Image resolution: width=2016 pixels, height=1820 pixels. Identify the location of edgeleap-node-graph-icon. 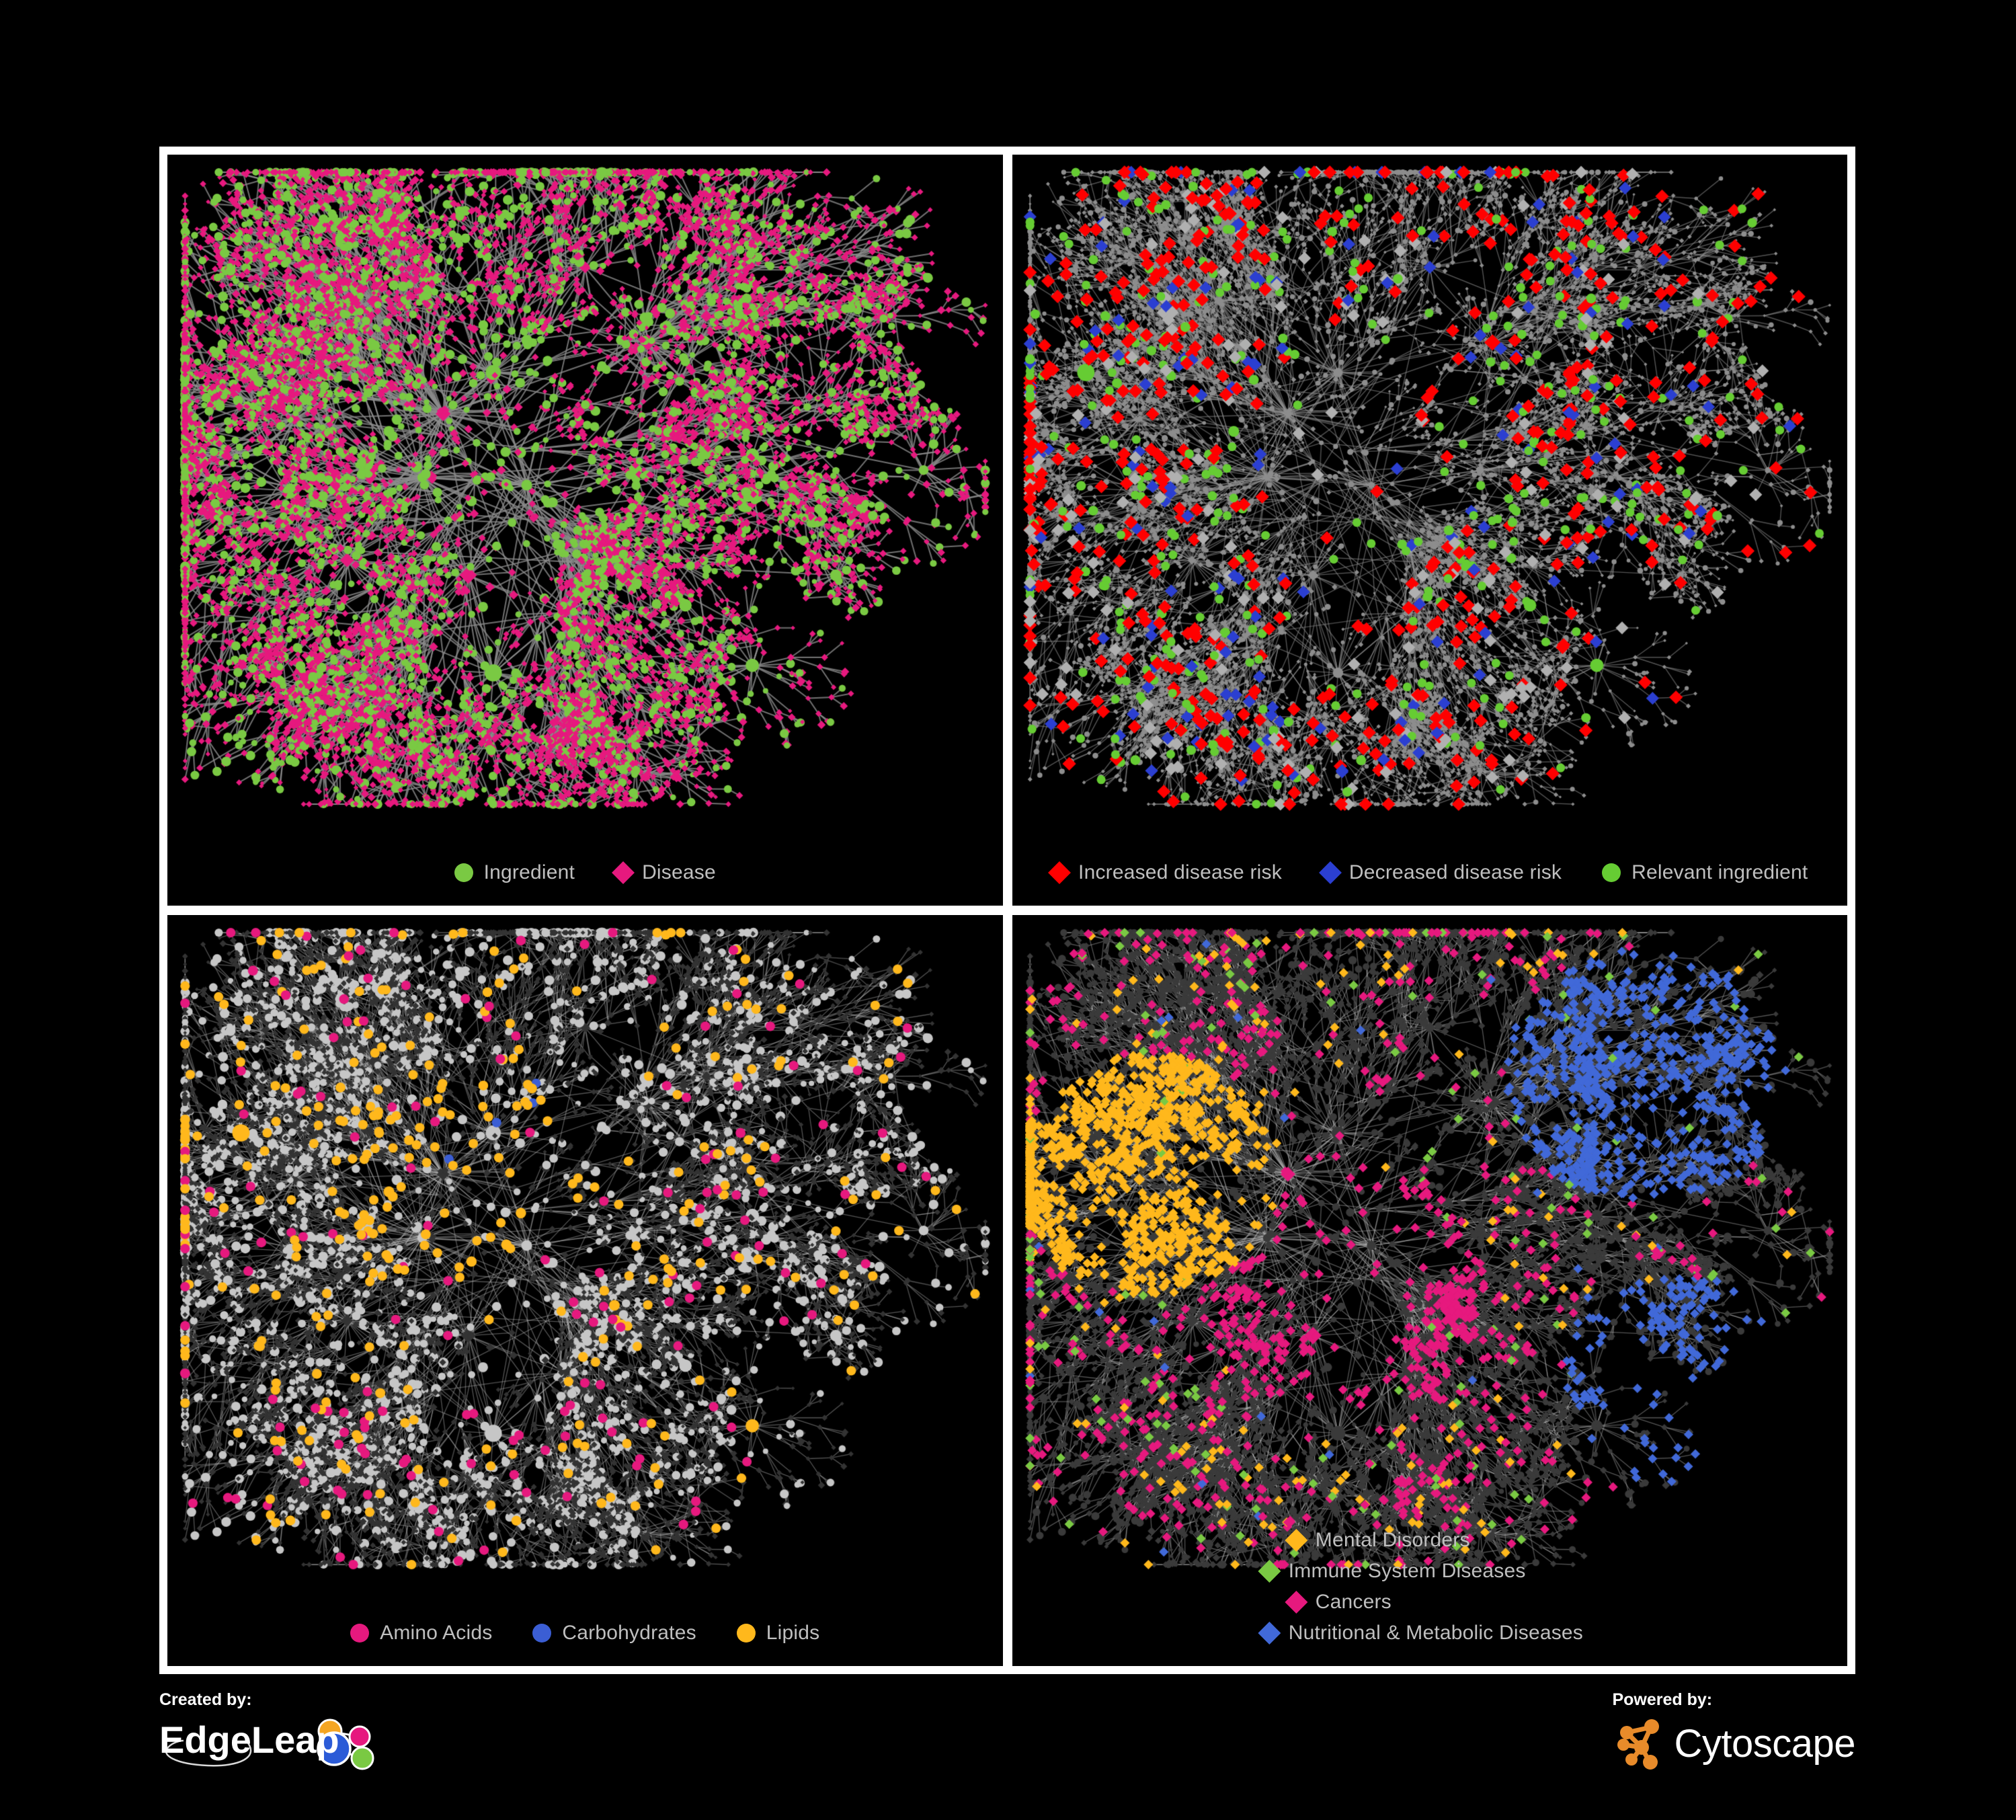
(345, 1744).